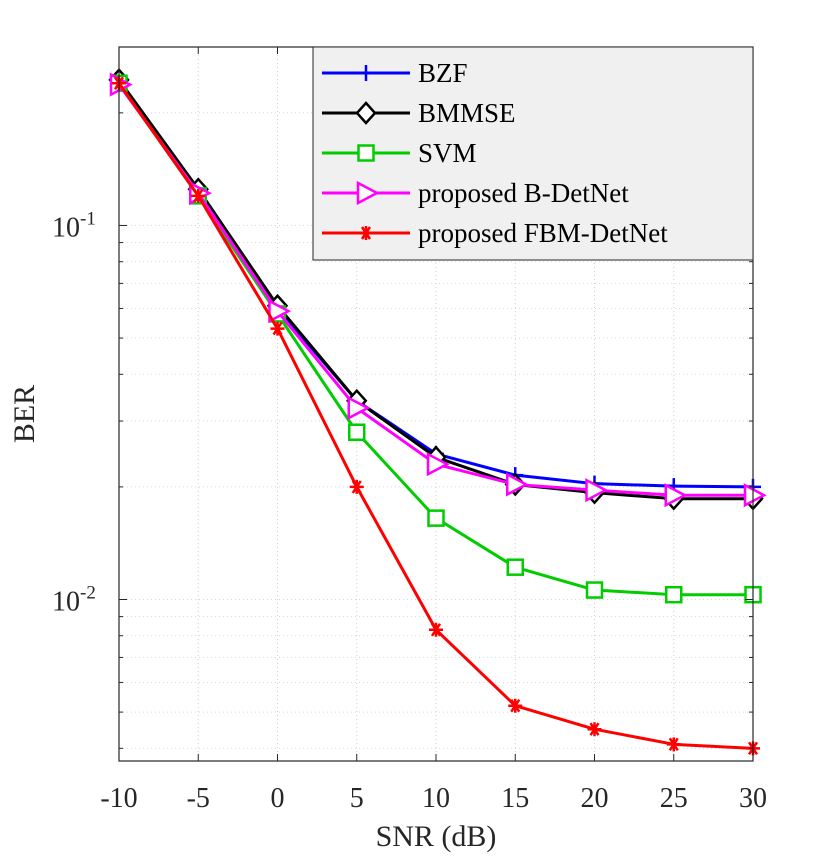  Describe the element at coordinates (543, 233) in the screenshot. I see `legend-label: proposed FBM-DetNet` at that location.